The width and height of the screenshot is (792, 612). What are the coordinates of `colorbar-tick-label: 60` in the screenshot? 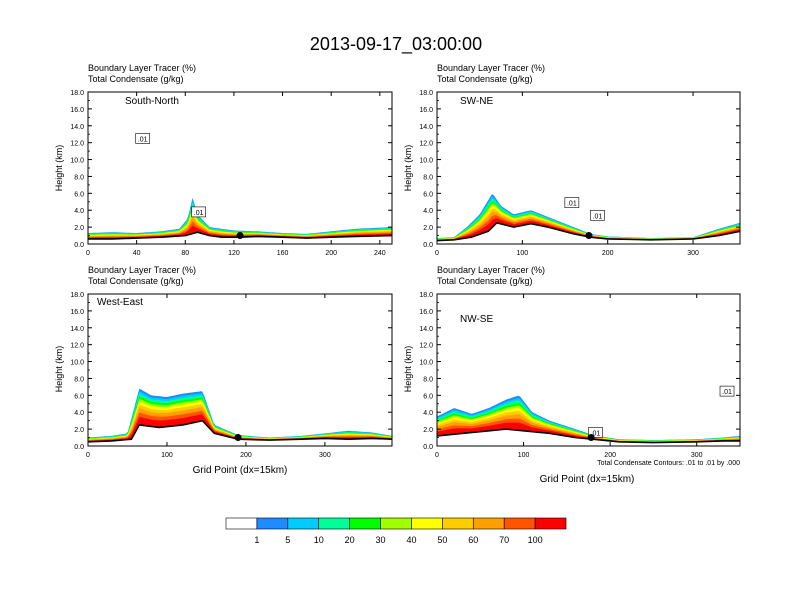 It's located at (473, 540).